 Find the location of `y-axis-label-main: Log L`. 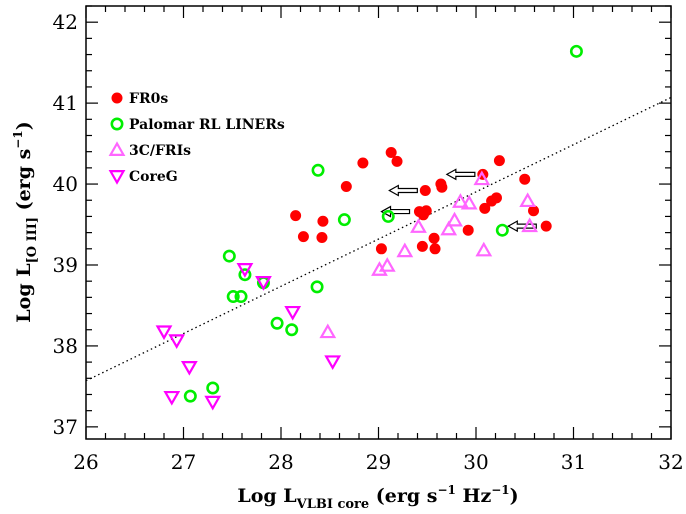

y-axis-label-main: Log L is located at coordinates (24, 292).